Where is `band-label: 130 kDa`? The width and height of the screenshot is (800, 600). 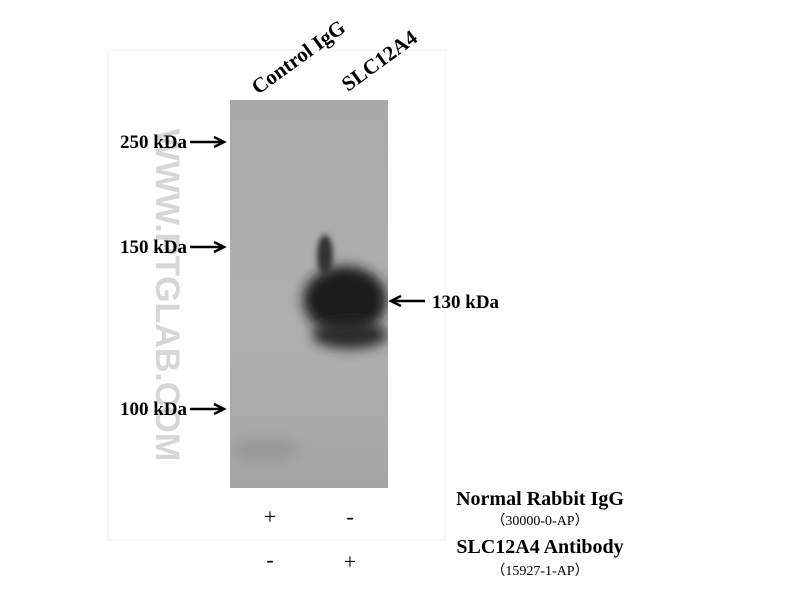
band-label: 130 kDa is located at coordinates (466, 302).